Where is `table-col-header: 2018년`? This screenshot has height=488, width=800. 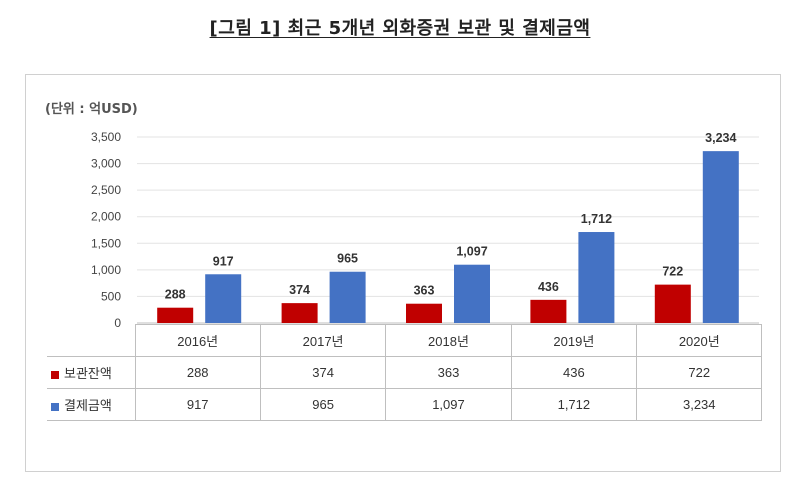
table-col-header: 2018년 is located at coordinates (448, 340).